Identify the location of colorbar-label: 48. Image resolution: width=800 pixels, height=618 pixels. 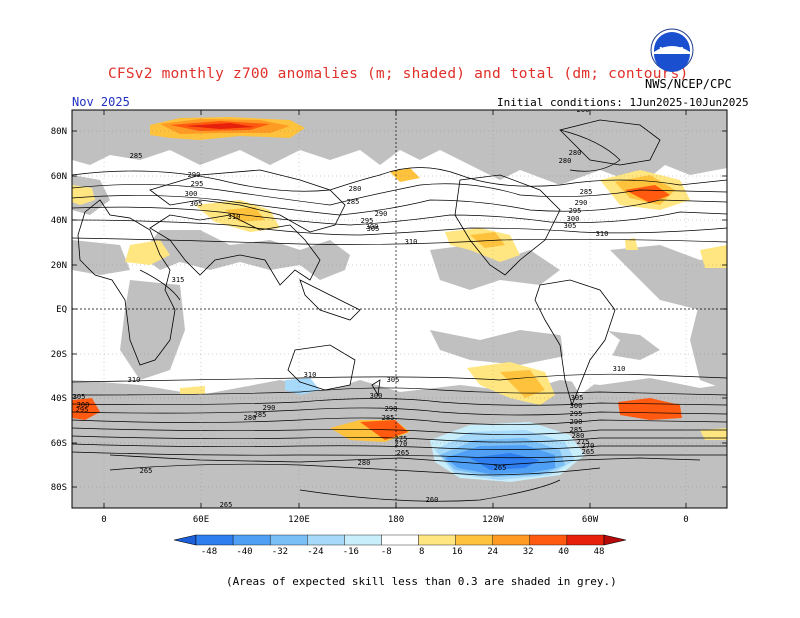
(599, 552).